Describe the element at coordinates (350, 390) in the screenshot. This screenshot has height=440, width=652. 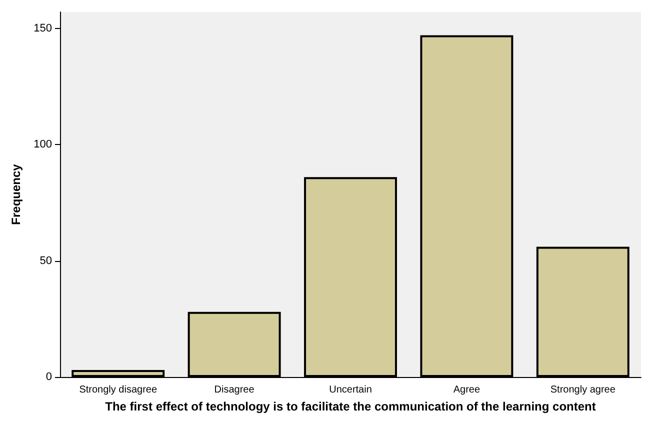
I see `x-tick-label: Uncertain` at that location.